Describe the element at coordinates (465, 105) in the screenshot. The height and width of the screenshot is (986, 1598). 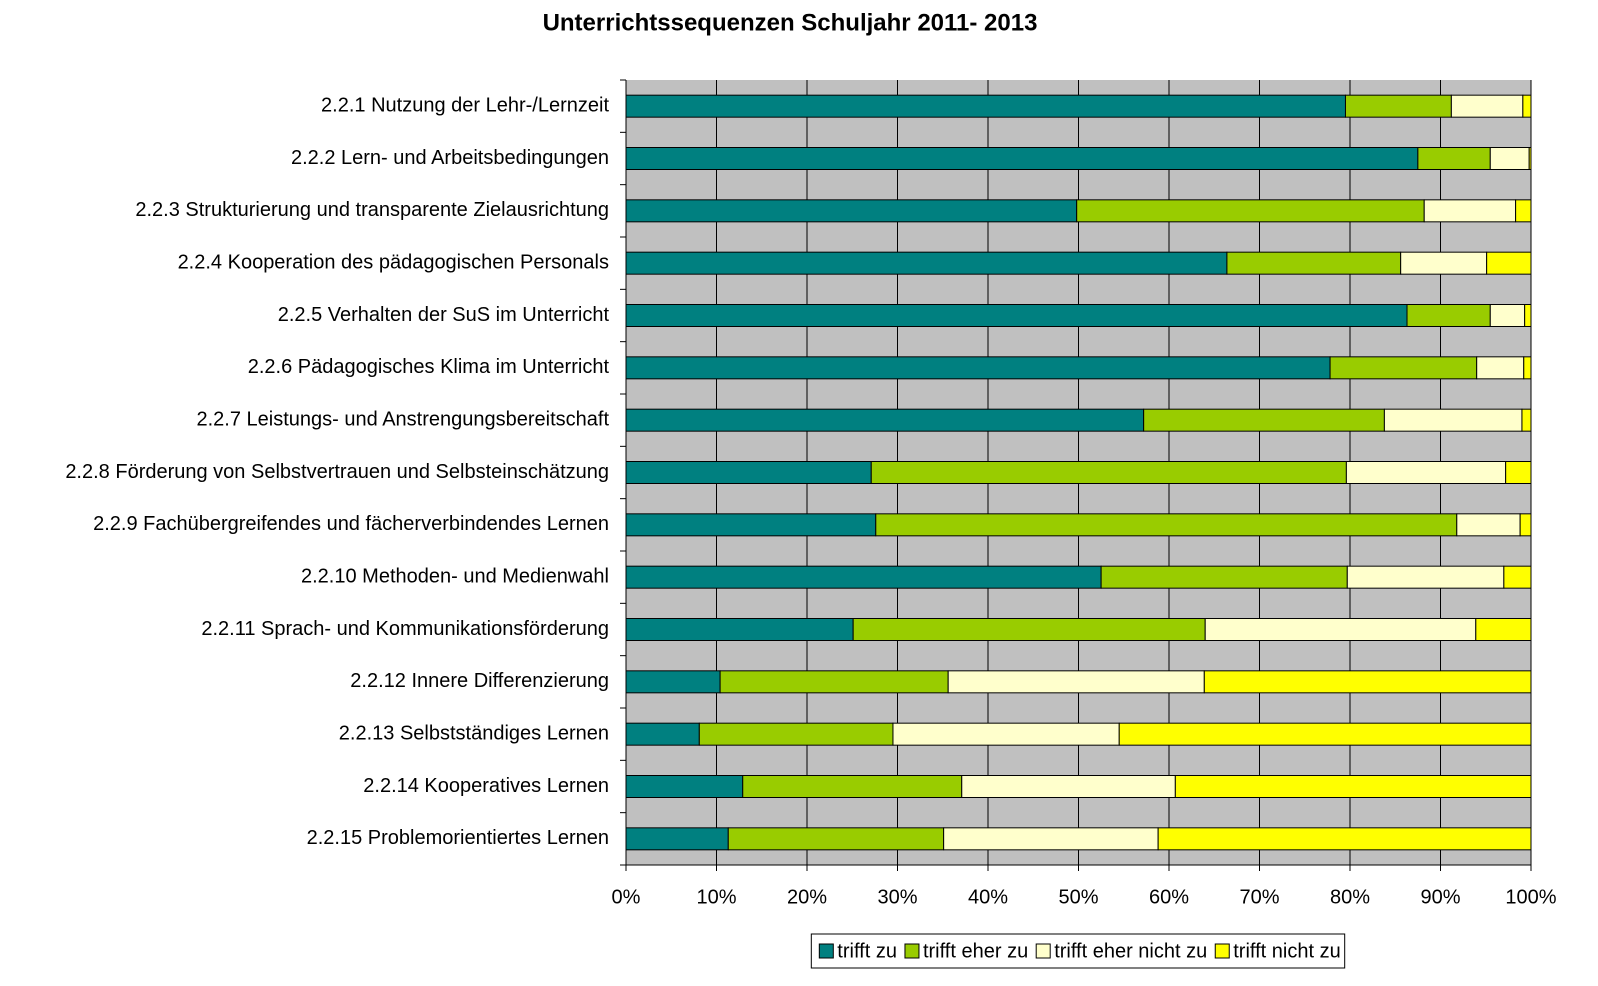
I see `y-tick-label: 2.2.1 Nutzung der Lehr-/Lernzeit` at that location.